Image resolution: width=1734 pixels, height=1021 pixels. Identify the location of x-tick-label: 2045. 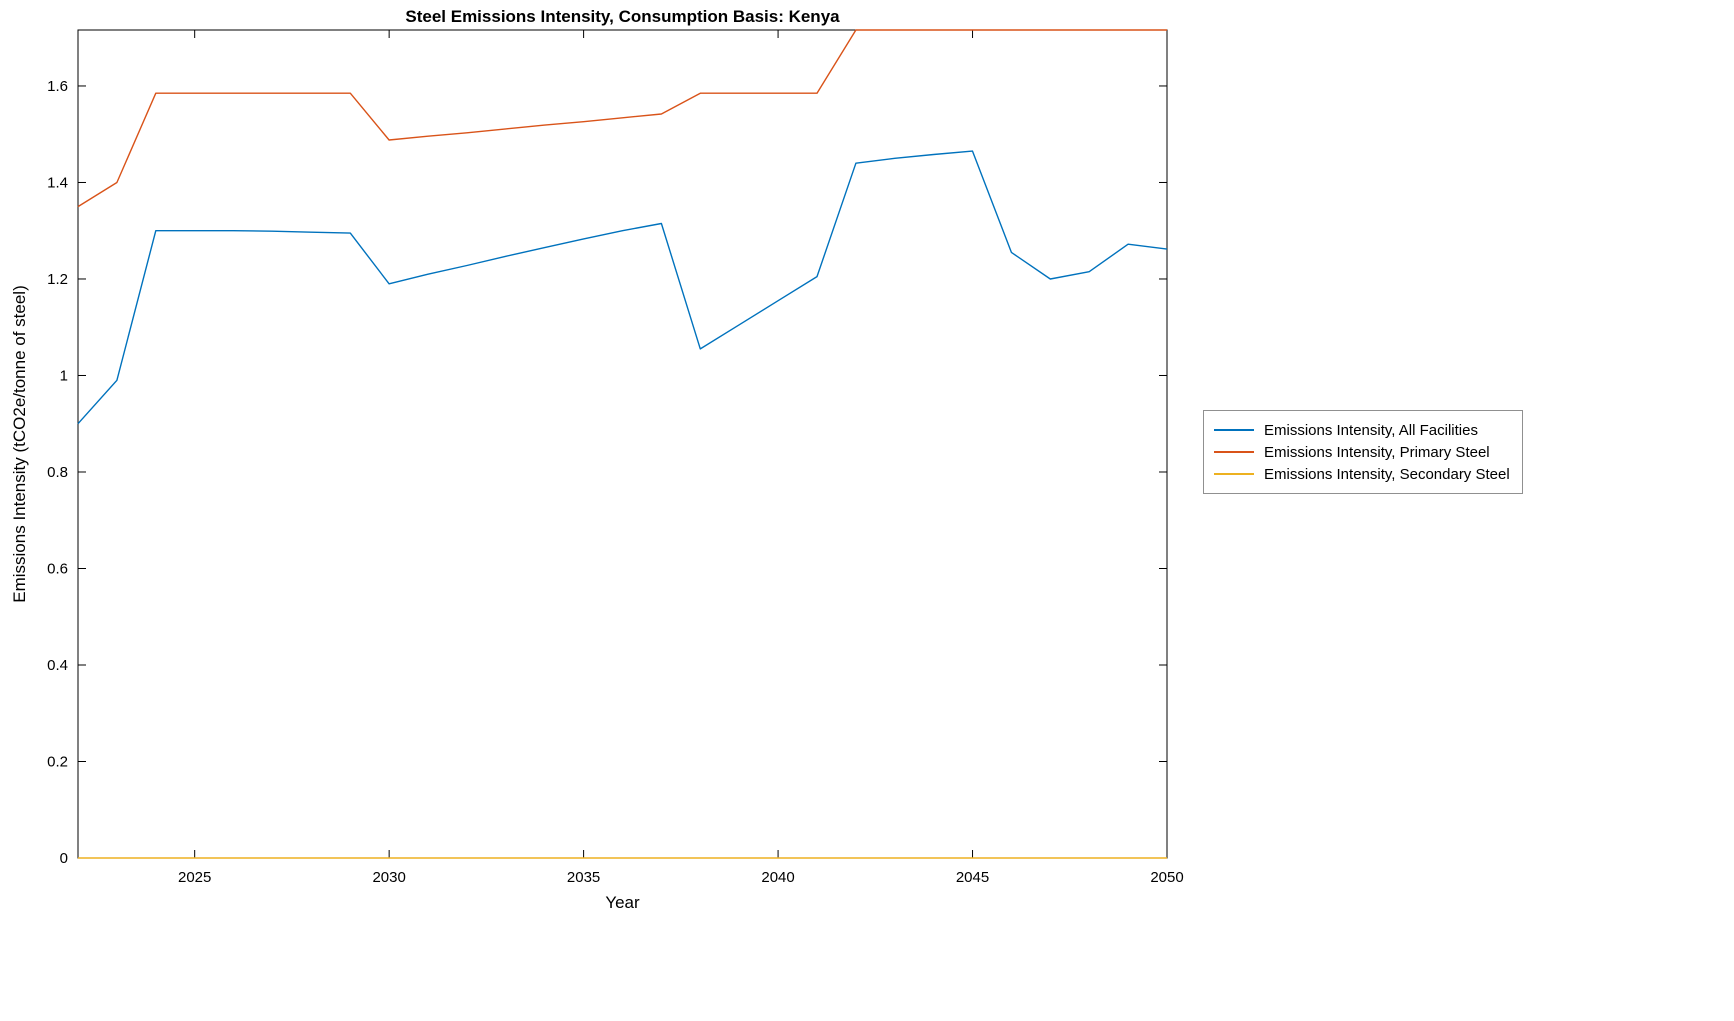
(972, 877).